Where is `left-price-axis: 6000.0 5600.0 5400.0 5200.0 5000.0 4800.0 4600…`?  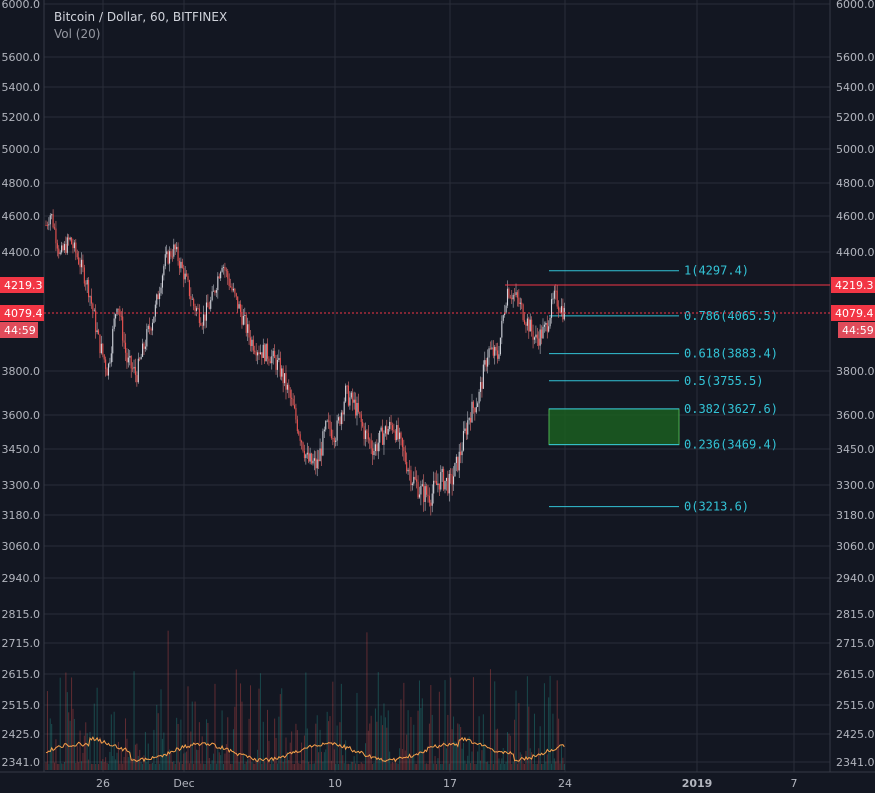
left-price-axis: 6000.0 5600.0 5400.0 5200.0 5000.0 4800.0 4600… is located at coordinates (21, 384).